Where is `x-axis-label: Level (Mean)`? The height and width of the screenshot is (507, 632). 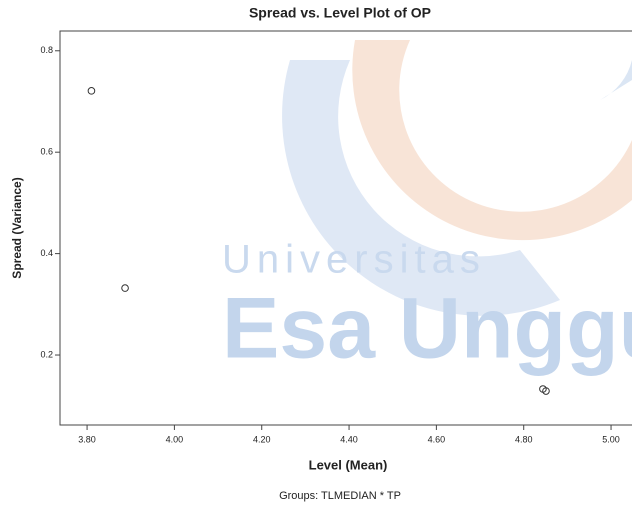
x-axis-label: Level (Mean) is located at coordinates (348, 464).